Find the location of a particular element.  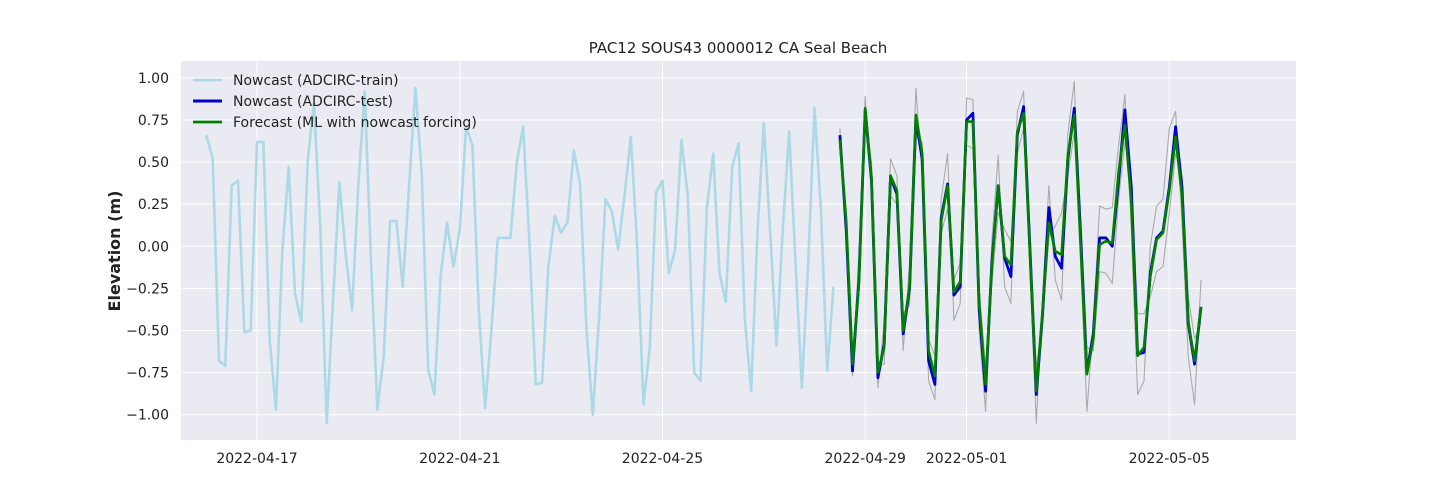

y-tick-label: −0.25 is located at coordinates (147, 289).